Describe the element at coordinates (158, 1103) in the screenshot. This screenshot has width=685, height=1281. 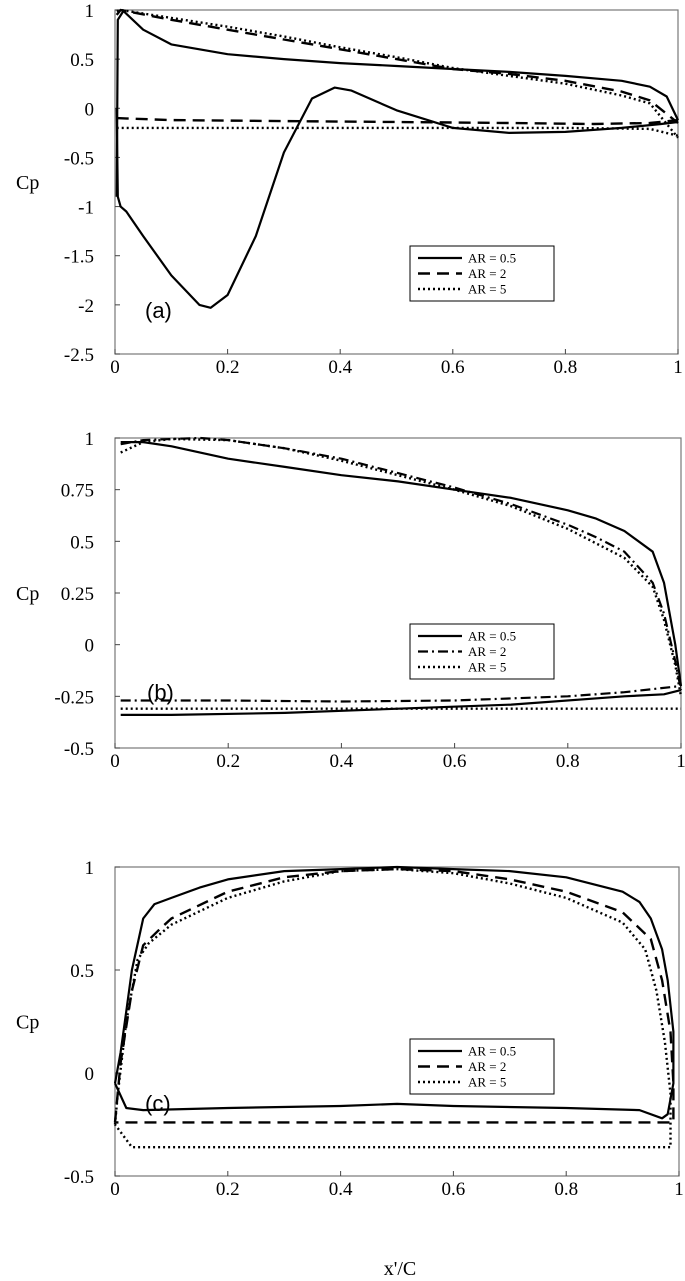
I see `panel-label: (c)` at that location.